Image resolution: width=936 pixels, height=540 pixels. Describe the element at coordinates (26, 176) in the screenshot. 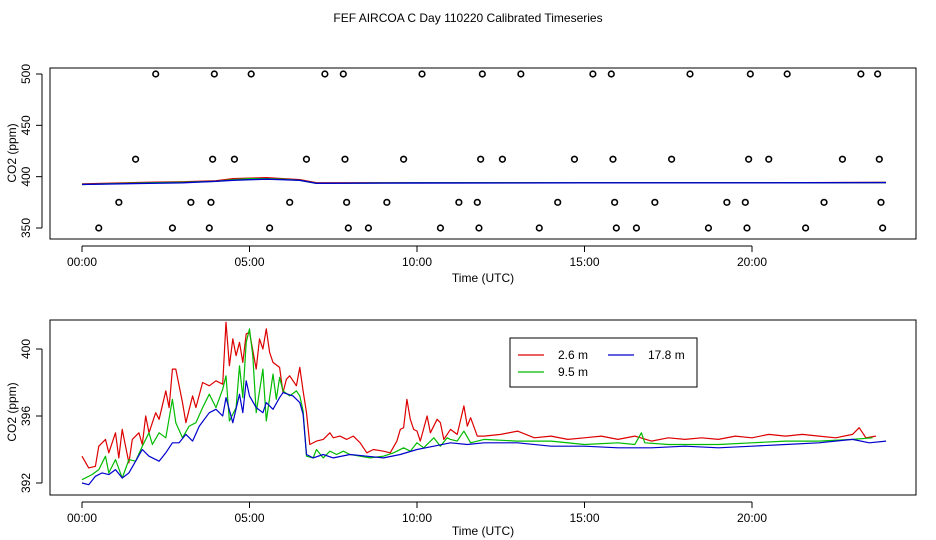

I see `top-y-tick-label: 400` at that location.